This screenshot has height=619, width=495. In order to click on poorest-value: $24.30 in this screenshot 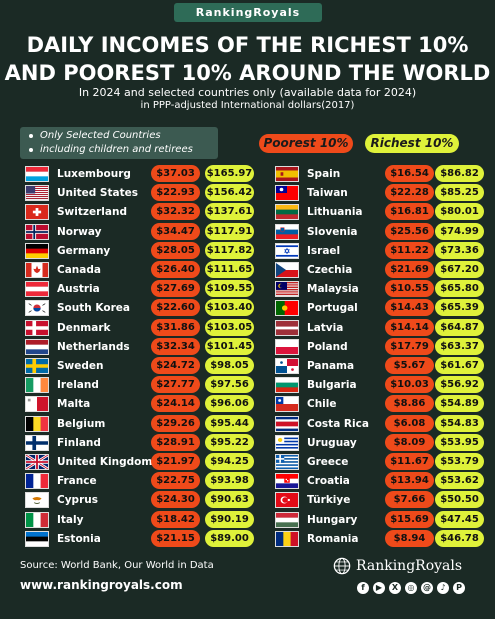, I will do `click(175, 500)`.